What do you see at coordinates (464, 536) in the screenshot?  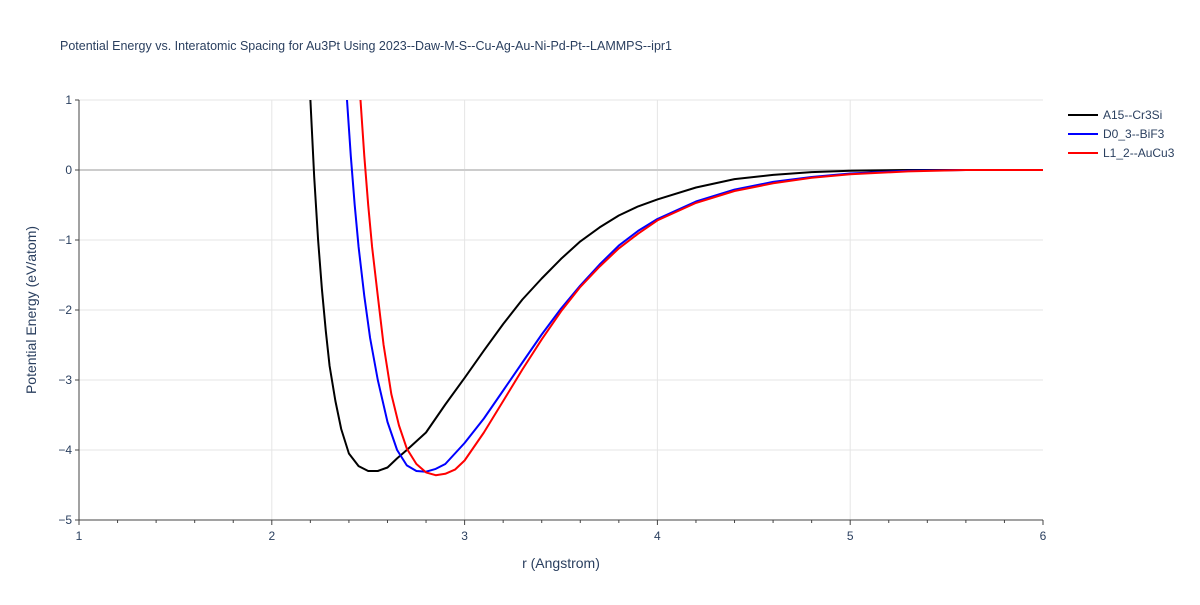 I see `x-tick-label: 3` at bounding box center [464, 536].